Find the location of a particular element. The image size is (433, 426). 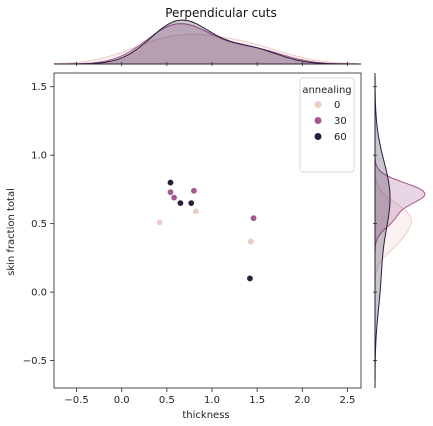

x-tick-label: 0.5 is located at coordinates (167, 400).